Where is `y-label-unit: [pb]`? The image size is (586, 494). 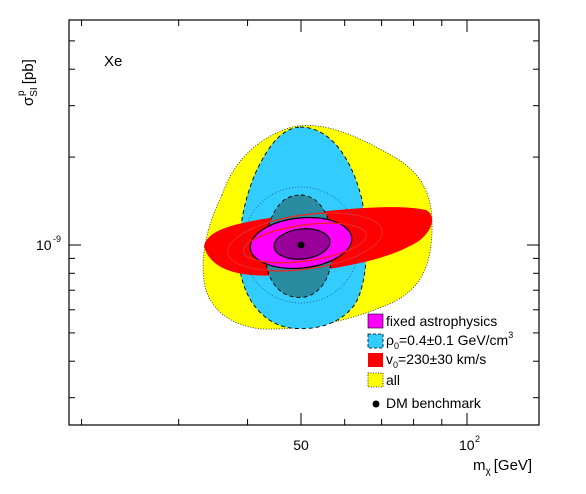 y-label-unit: [pb] is located at coordinates (28, 71).